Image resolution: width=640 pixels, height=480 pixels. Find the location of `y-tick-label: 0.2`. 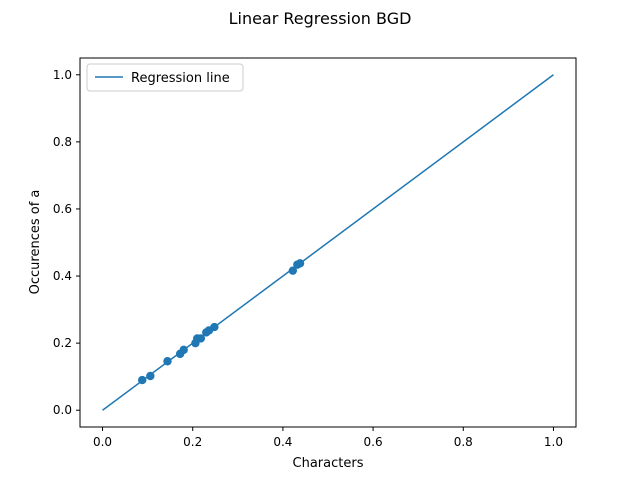

y-tick-label: 0.2 is located at coordinates (62, 343).